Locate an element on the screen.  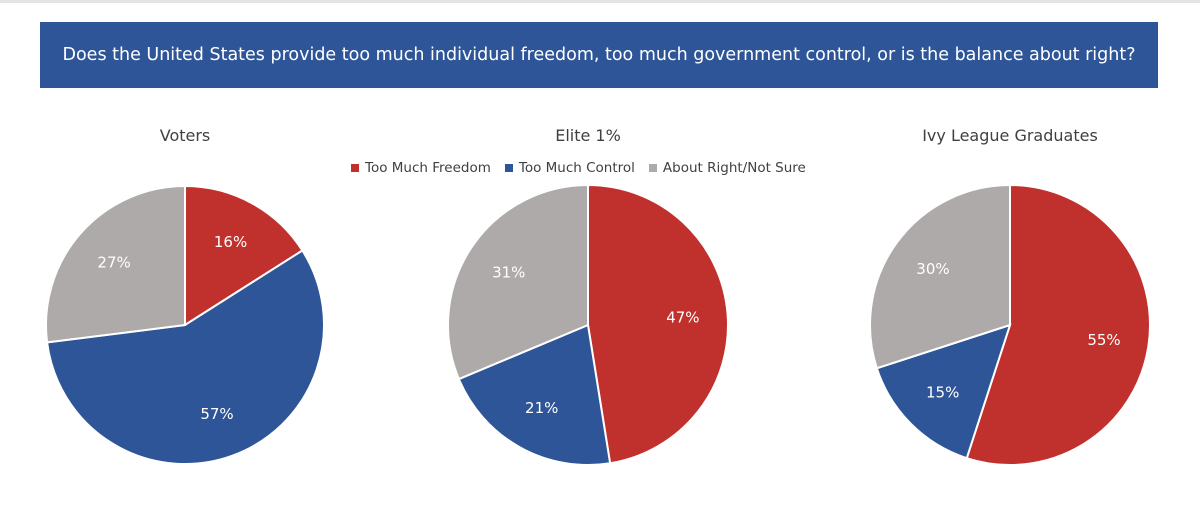
legend-item-about-right: About Right/Not Sure is located at coordinates (727, 168).